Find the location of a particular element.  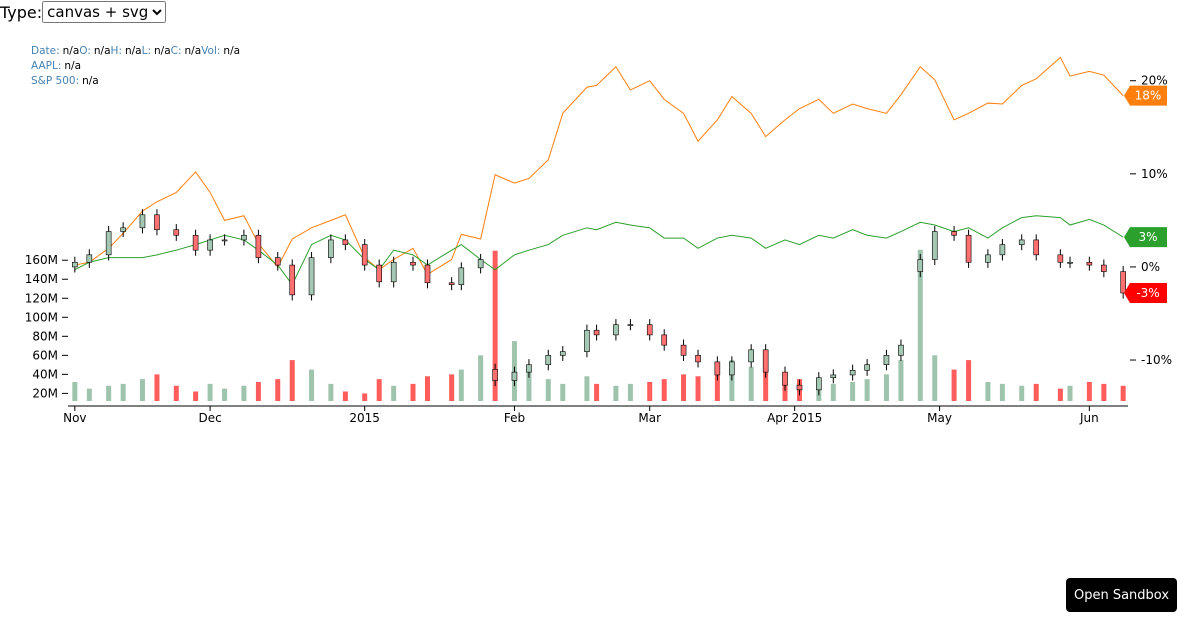

type-control: Type: canvas + svg is located at coordinates (83, 12).